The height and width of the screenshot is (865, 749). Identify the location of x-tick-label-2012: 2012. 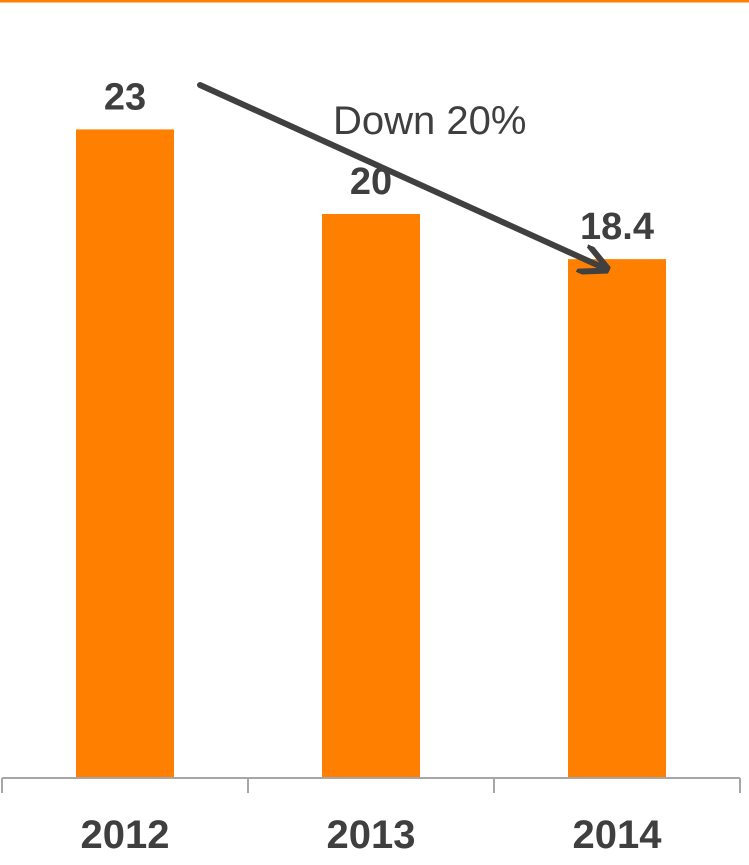
(125, 835).